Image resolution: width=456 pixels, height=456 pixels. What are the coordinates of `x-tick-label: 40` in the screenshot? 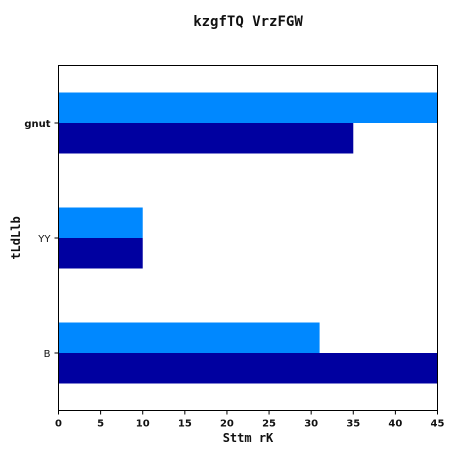 It's located at (395, 424).